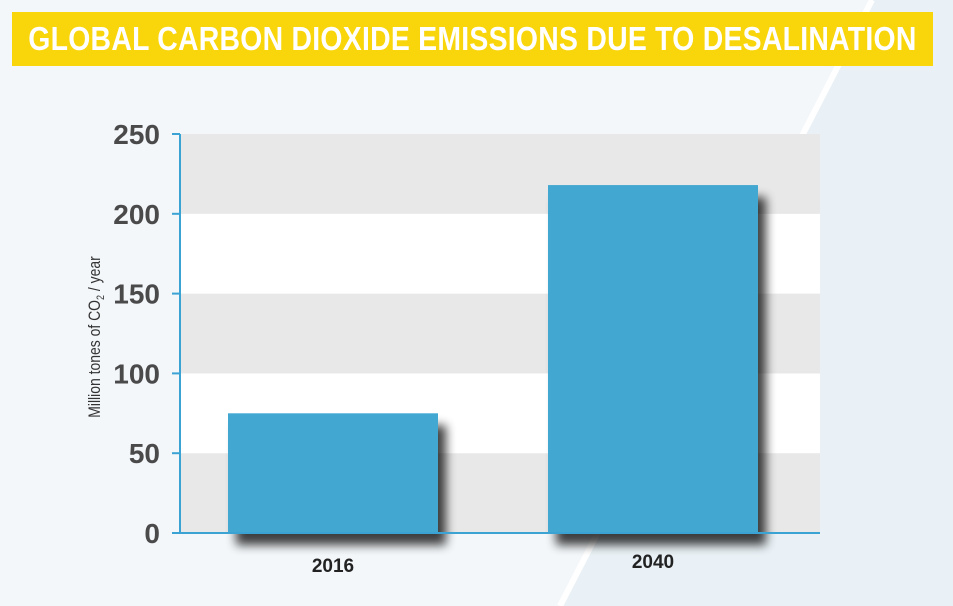 This screenshot has height=606, width=953. Describe the element at coordinates (101, 297) in the screenshot. I see `y-axis-label-subscript: 2` at that location.